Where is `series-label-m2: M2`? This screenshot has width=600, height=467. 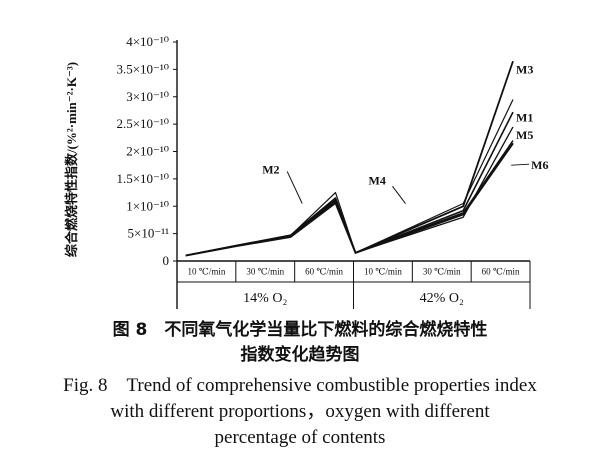 series-label-m2: M2 is located at coordinates (270, 169).